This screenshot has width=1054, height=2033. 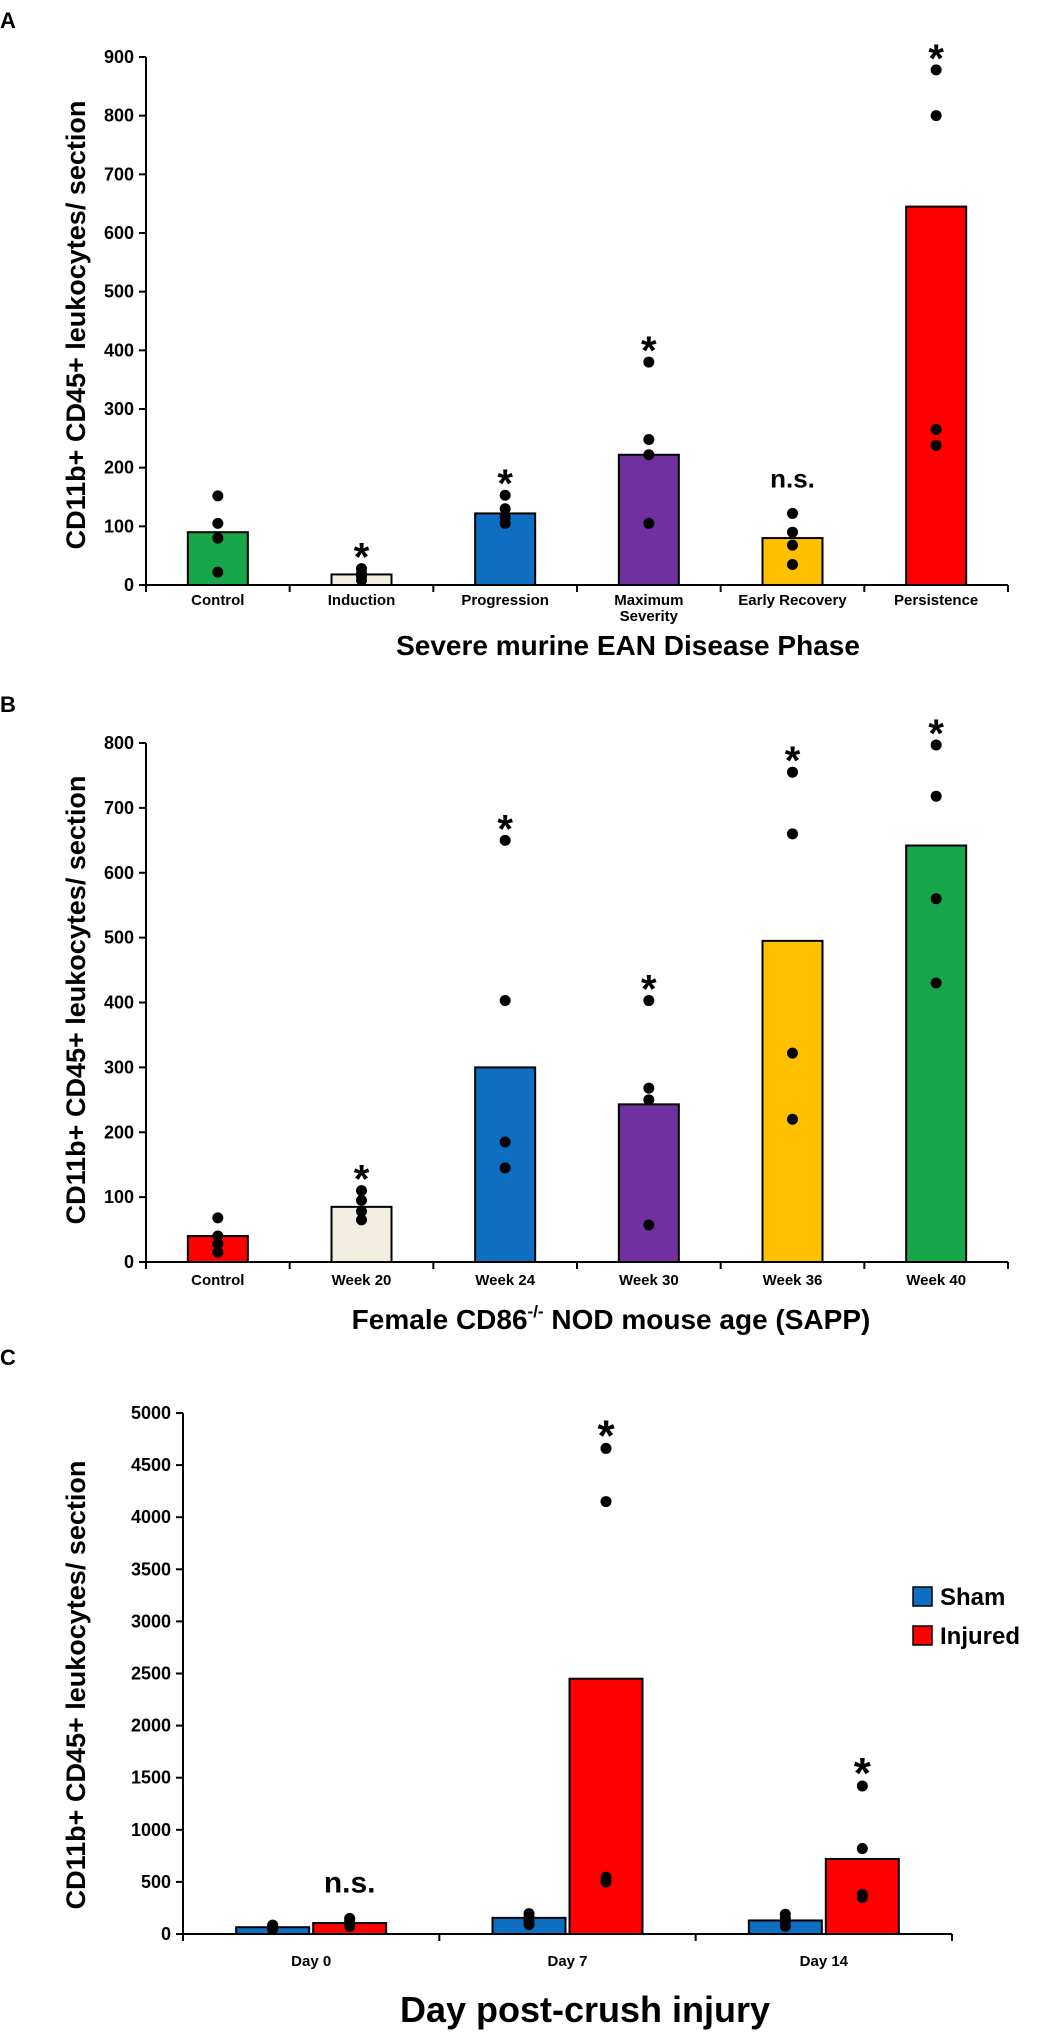 What do you see at coordinates (362, 600) in the screenshot?
I see `panel-a-category-label: Induction` at bounding box center [362, 600].